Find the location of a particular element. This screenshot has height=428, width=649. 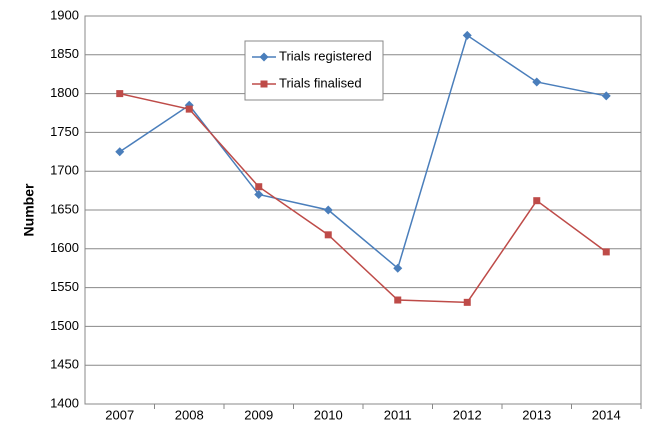

y-axis-label: Number is located at coordinates (29, 209).